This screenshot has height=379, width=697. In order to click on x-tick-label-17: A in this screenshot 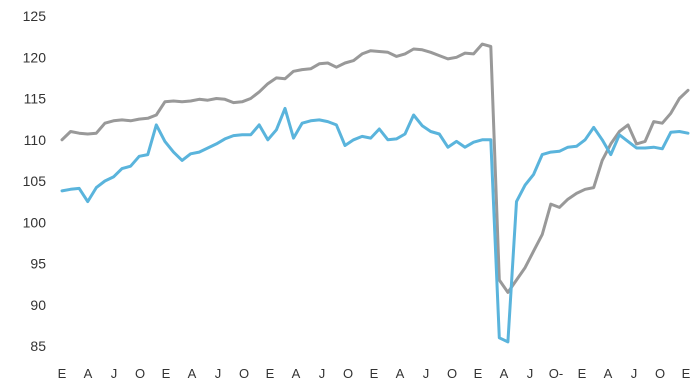, I will do `click(504, 372)`.